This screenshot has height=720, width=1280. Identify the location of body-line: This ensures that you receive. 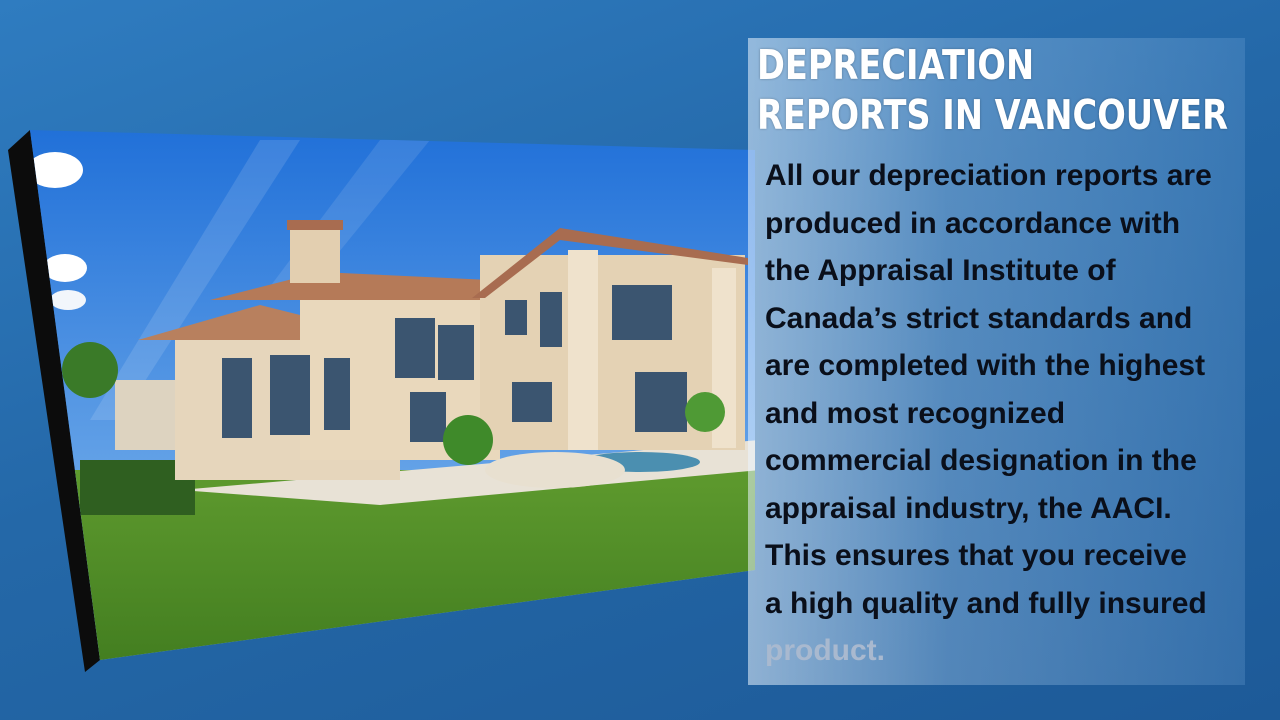
(976, 555).